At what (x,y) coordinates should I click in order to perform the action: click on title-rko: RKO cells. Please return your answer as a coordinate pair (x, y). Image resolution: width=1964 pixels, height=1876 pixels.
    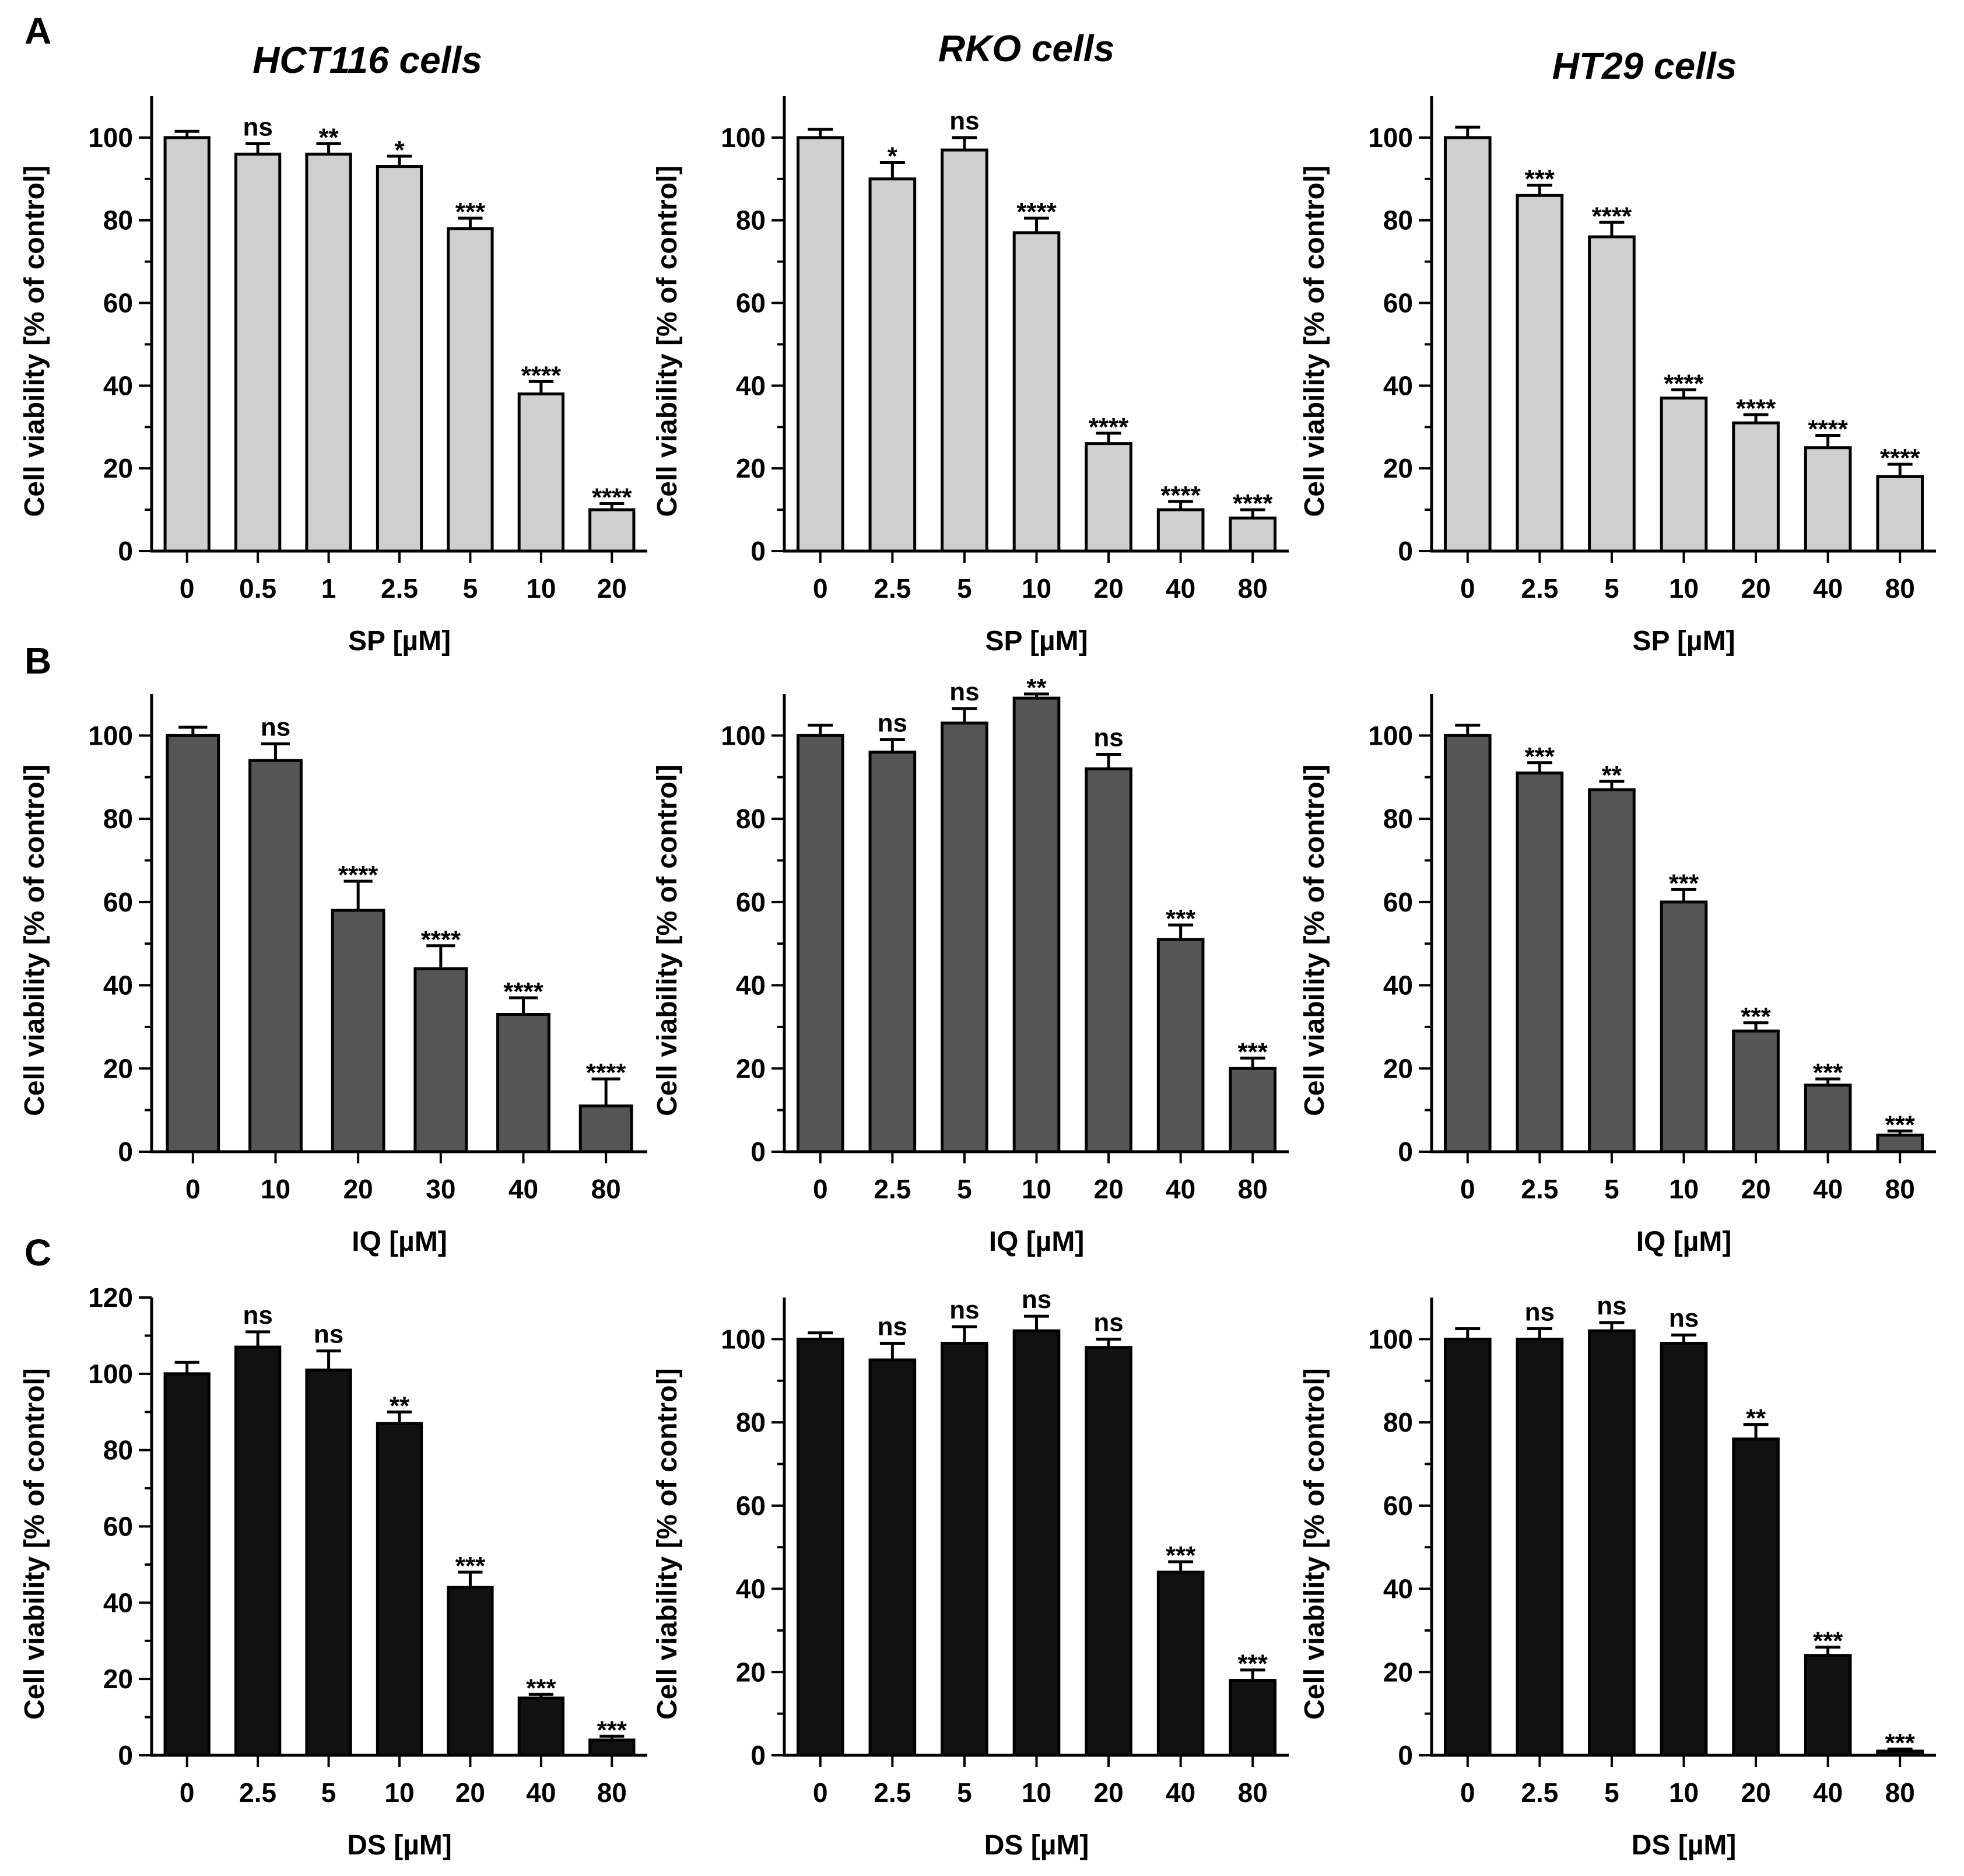
    Looking at the image, I should click on (1026, 48).